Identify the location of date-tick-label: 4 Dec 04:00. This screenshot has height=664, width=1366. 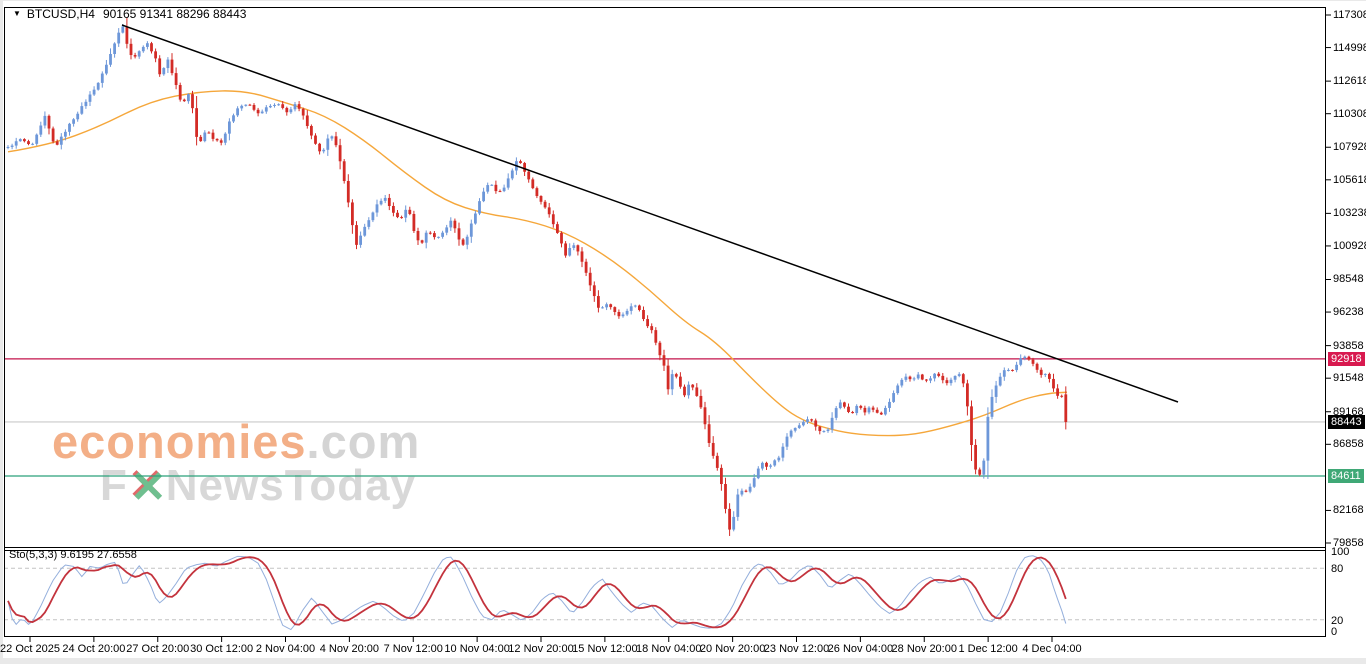
(1052, 649).